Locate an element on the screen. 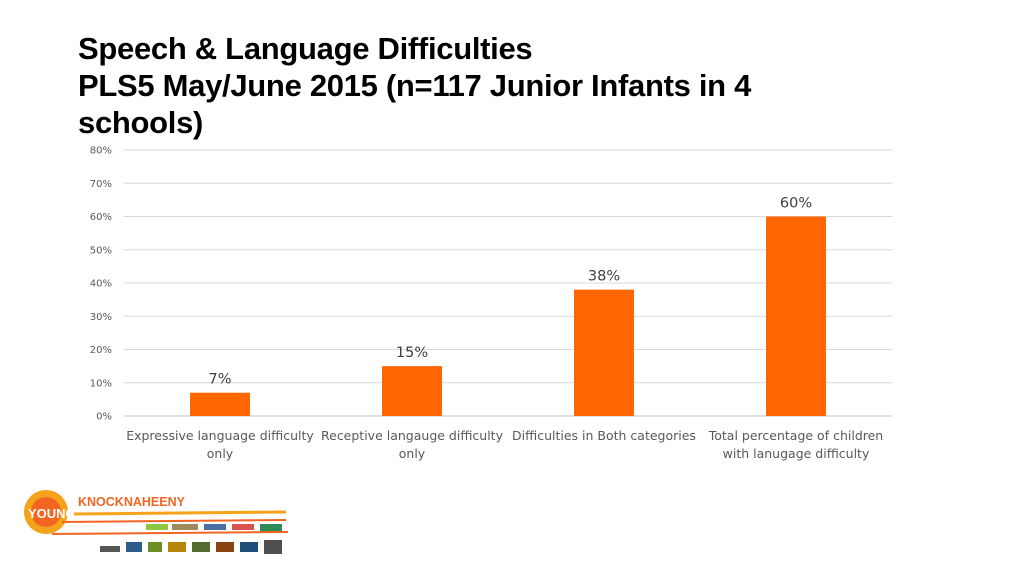 The height and width of the screenshot is (576, 1024). slide-title-line-1: Speech & Language Difficulties is located at coordinates (305, 48).